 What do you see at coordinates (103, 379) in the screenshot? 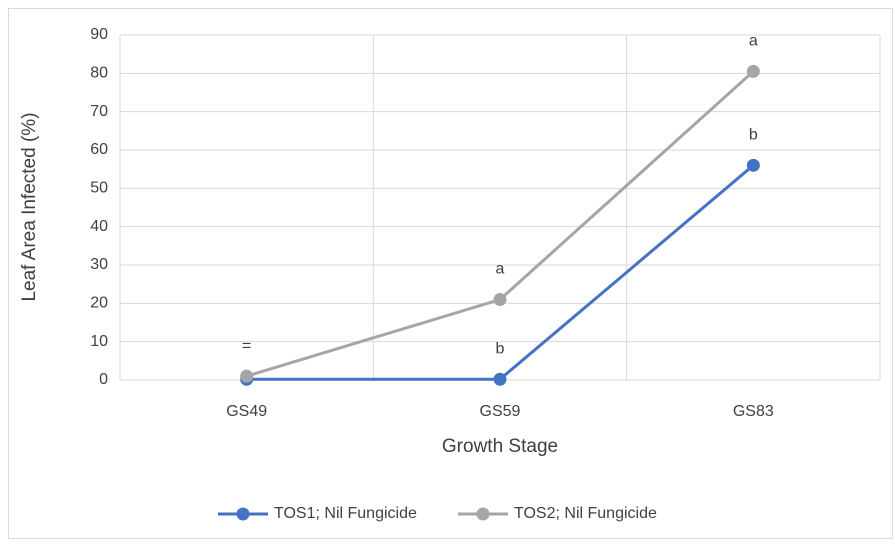
I see `y-tick-label: 0` at bounding box center [103, 379].